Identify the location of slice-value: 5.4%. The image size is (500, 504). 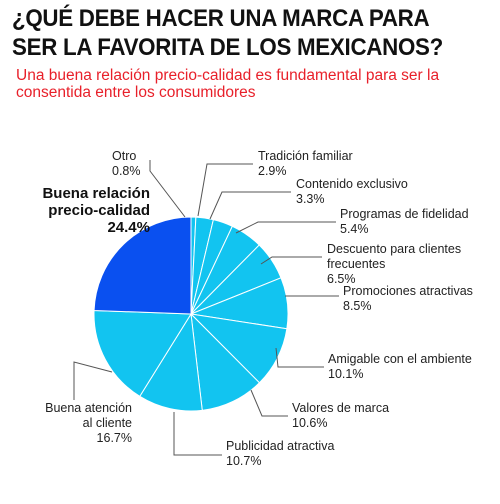
(354, 229).